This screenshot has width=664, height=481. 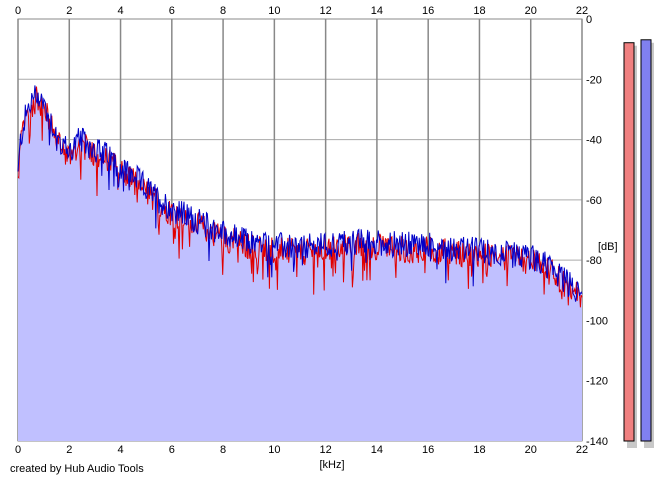 What do you see at coordinates (428, 450) in the screenshot?
I see `x-tick-label-bottom: 16` at bounding box center [428, 450].